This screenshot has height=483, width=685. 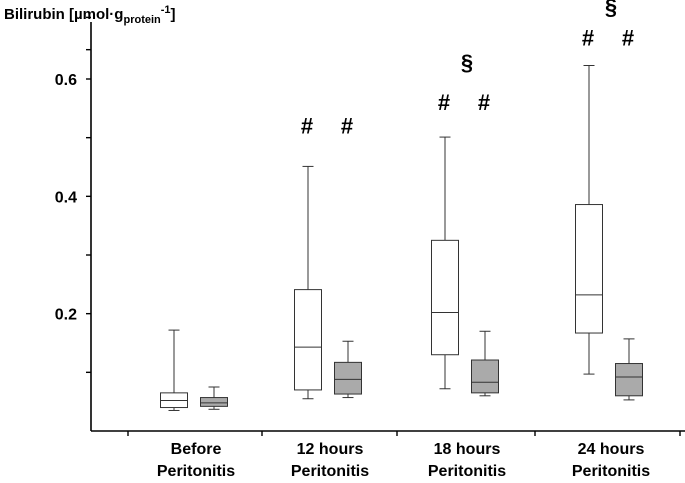 I want to click on x-category-label-line1: 24 hours, so click(x=611, y=449).